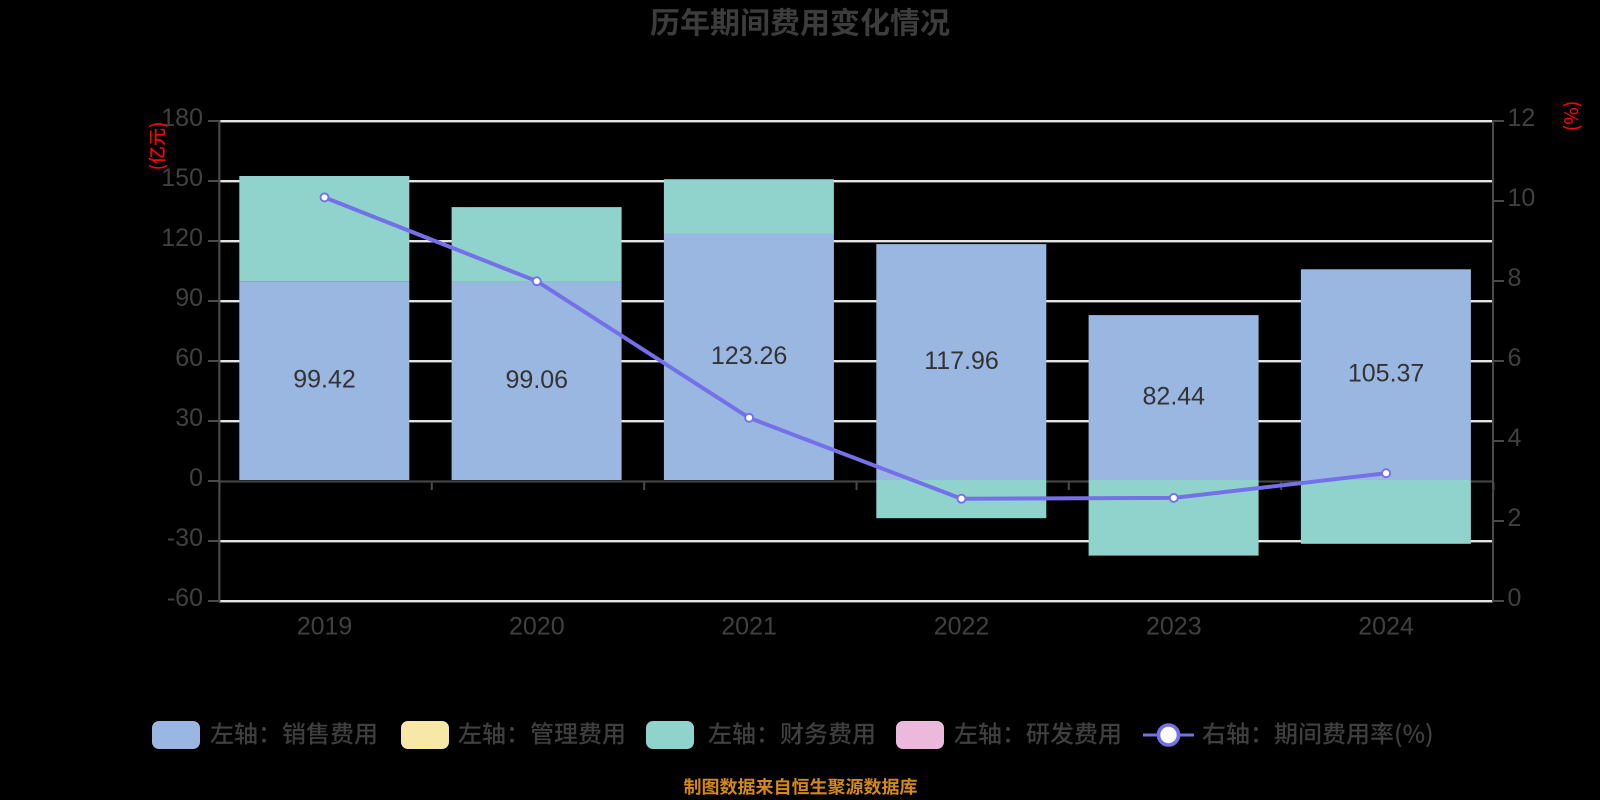 The width and height of the screenshot is (1600, 800). I want to click on svg-text: 8, so click(1515, 278).